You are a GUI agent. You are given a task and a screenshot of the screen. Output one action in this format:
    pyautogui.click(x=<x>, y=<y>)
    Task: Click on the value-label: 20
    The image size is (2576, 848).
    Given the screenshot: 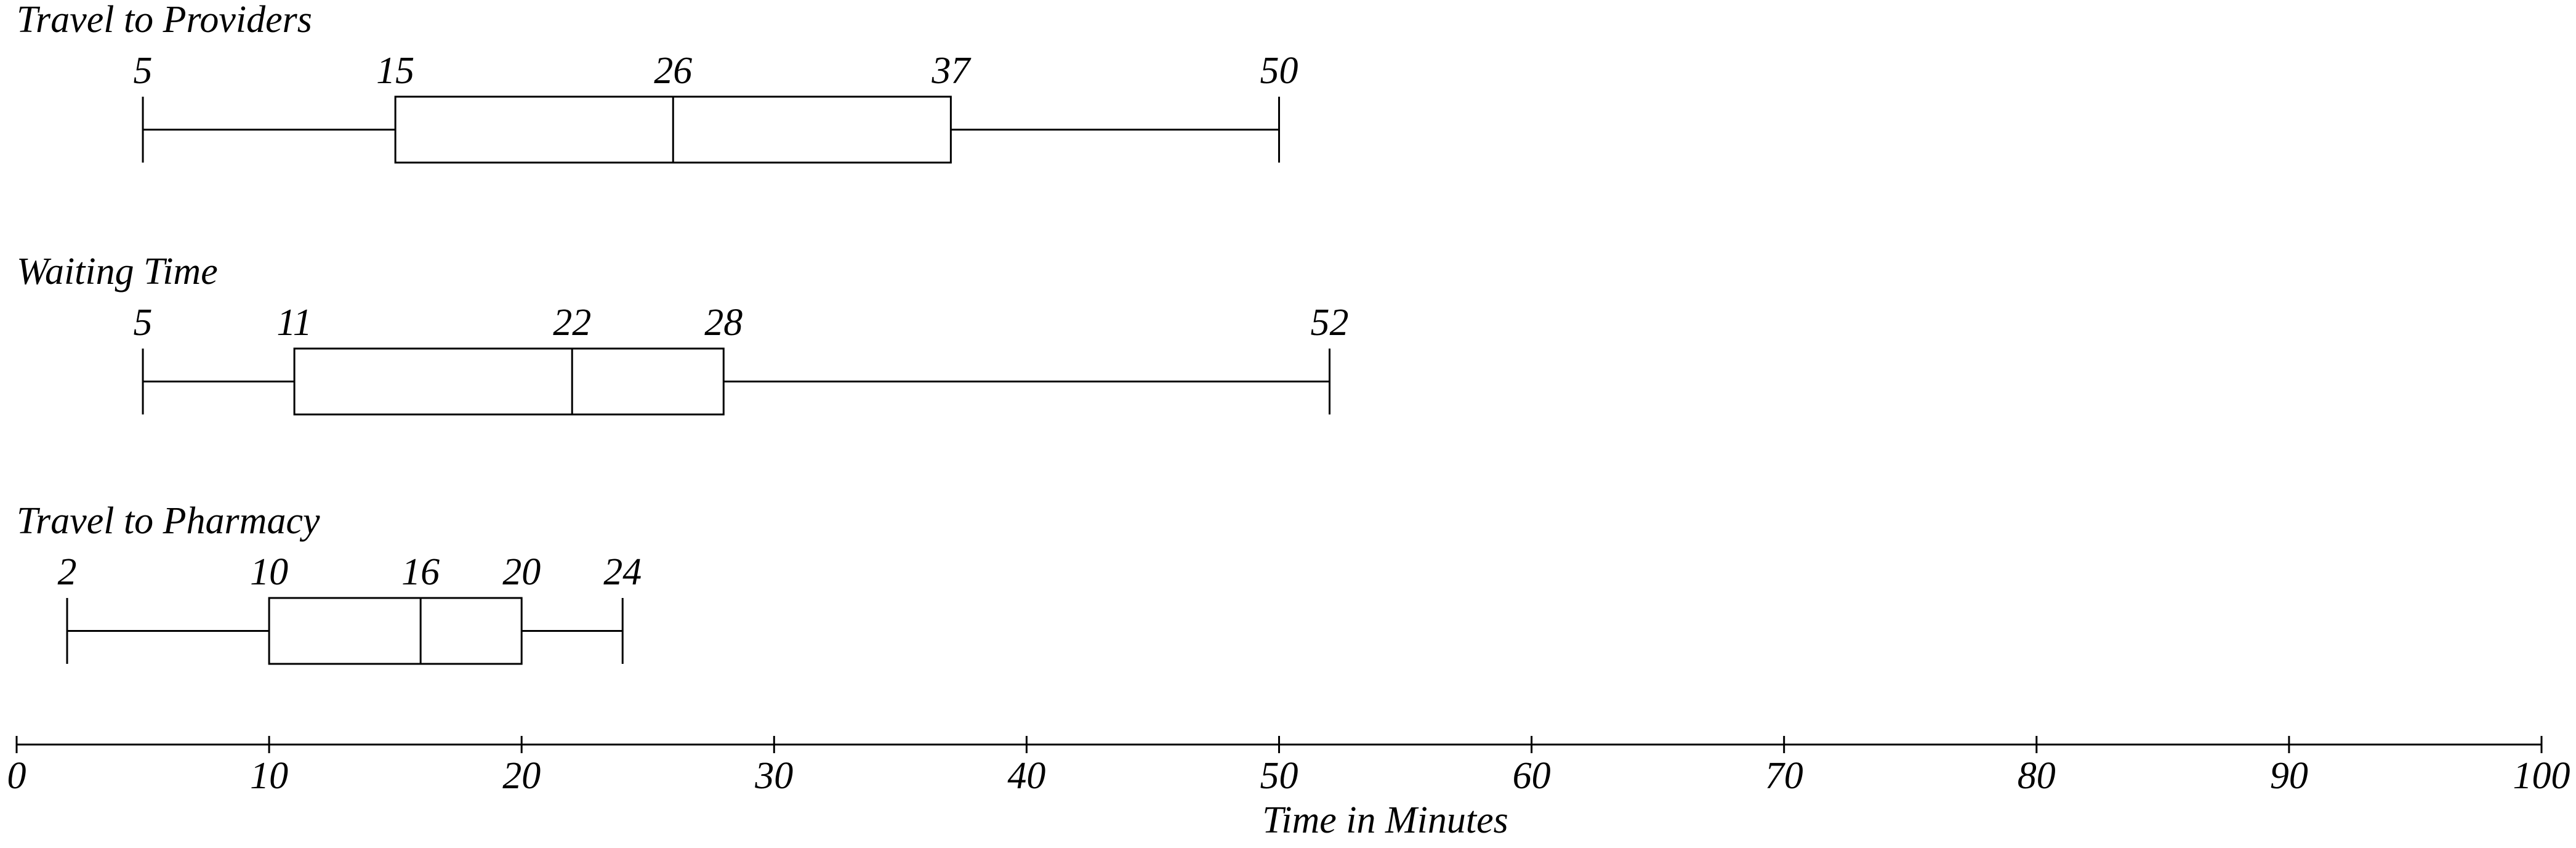 What is the action you would take?
    pyautogui.click(x=521, y=572)
    